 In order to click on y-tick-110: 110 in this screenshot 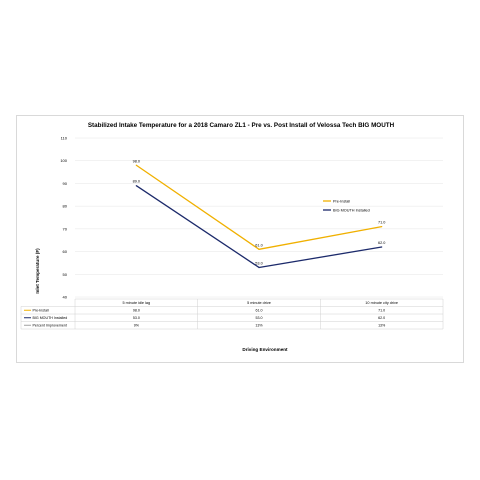, I will do `click(64, 138)`.